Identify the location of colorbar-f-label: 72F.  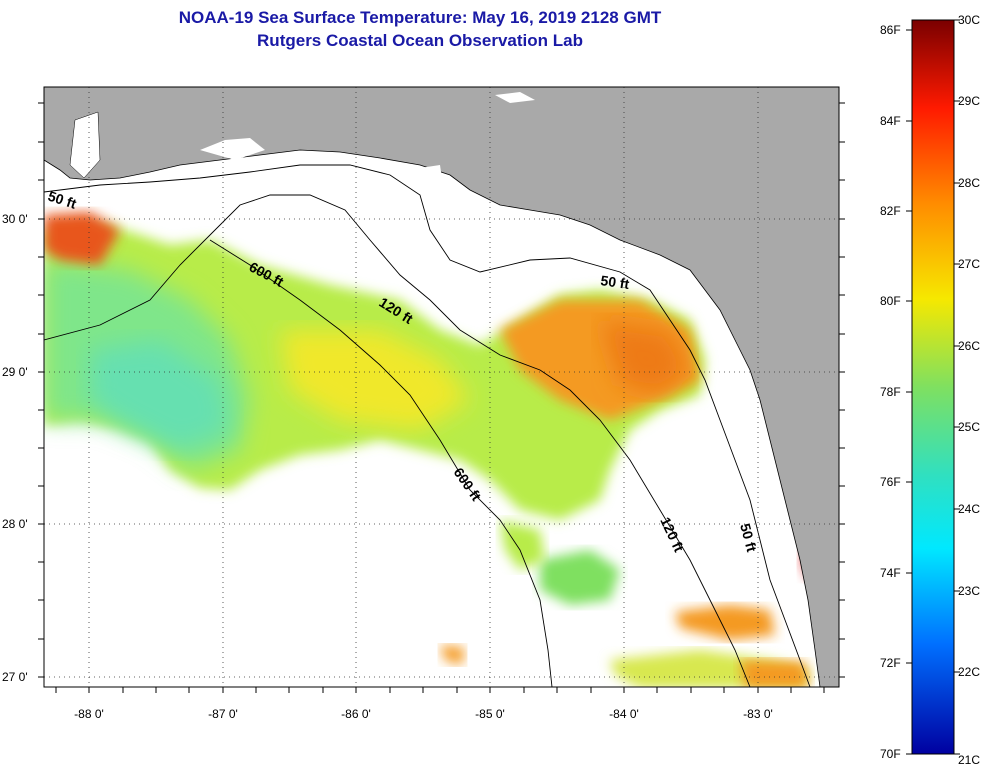
(890, 663).